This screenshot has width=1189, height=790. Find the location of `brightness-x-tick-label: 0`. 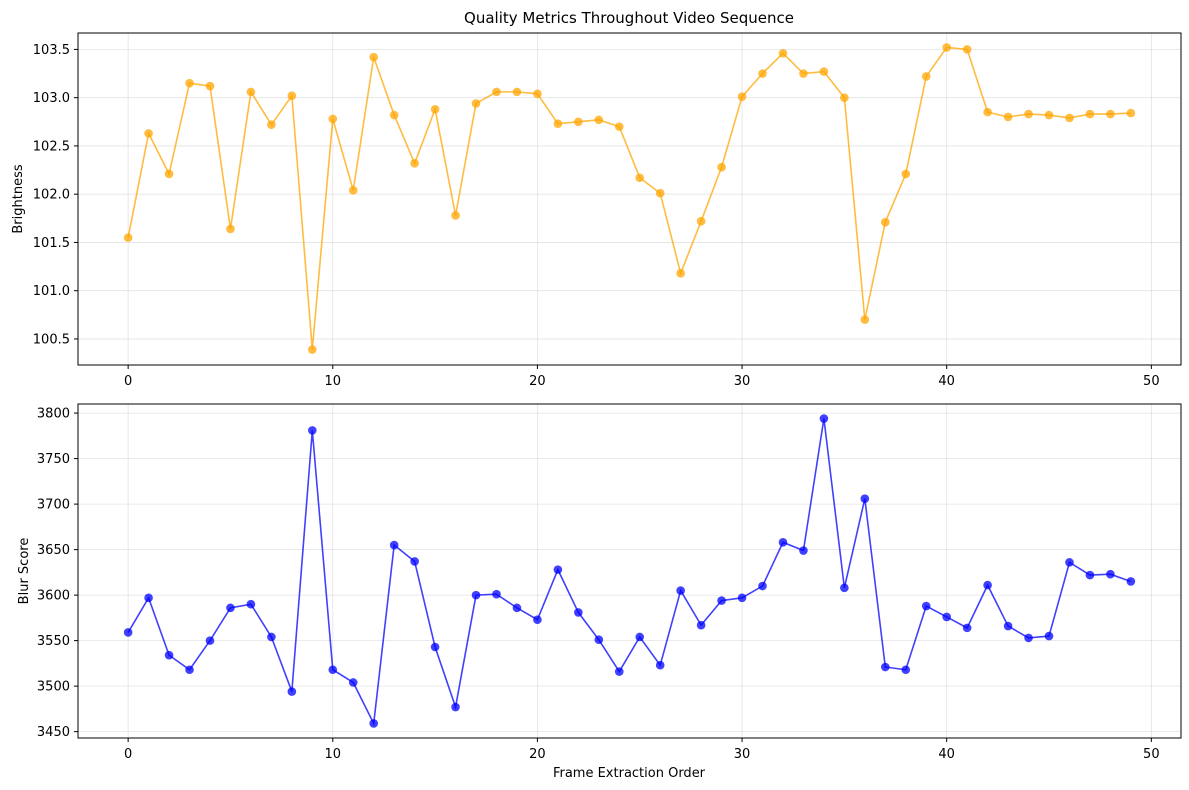

brightness-x-tick-label: 0 is located at coordinates (128, 381).